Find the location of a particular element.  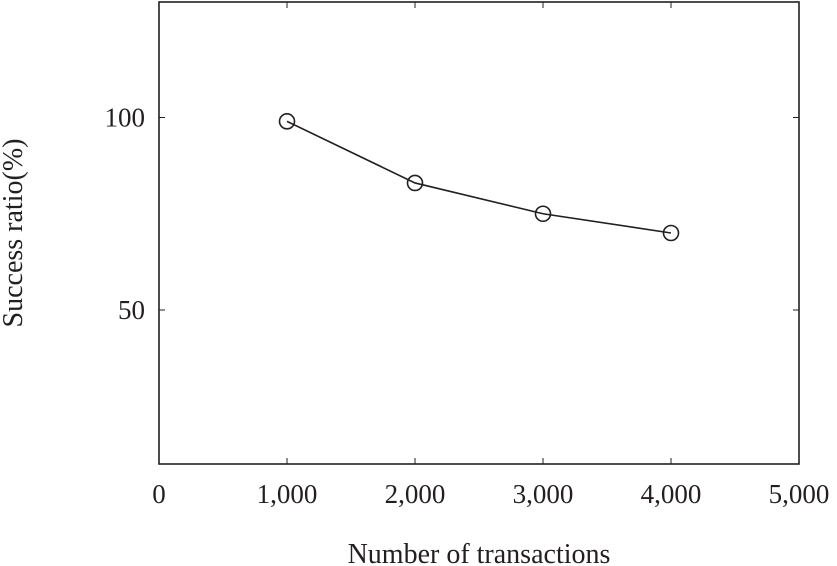

y-tick-label: 100 is located at coordinates (125, 118).